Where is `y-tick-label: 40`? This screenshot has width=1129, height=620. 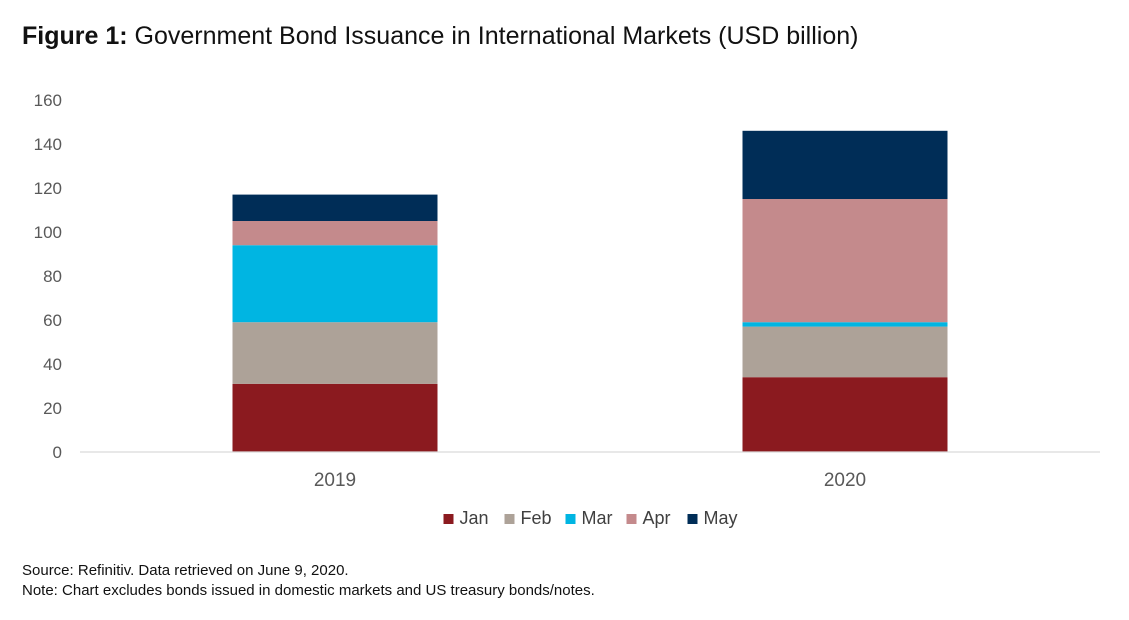 y-tick-label: 40 is located at coordinates (52, 364).